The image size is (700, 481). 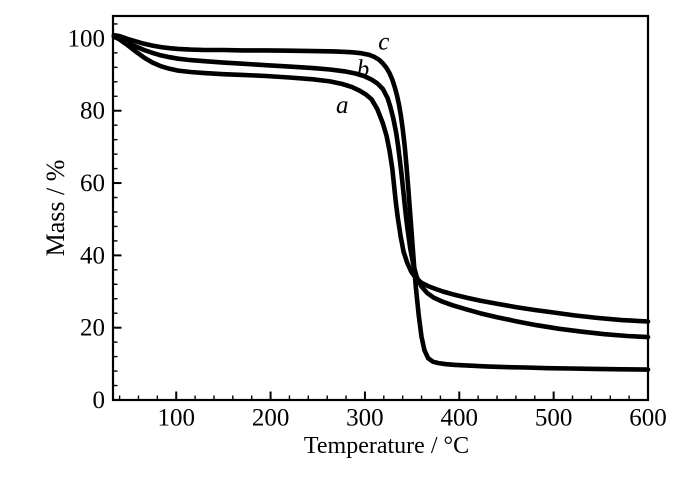 I want to click on y-tick-label: 20, so click(x=92, y=328).